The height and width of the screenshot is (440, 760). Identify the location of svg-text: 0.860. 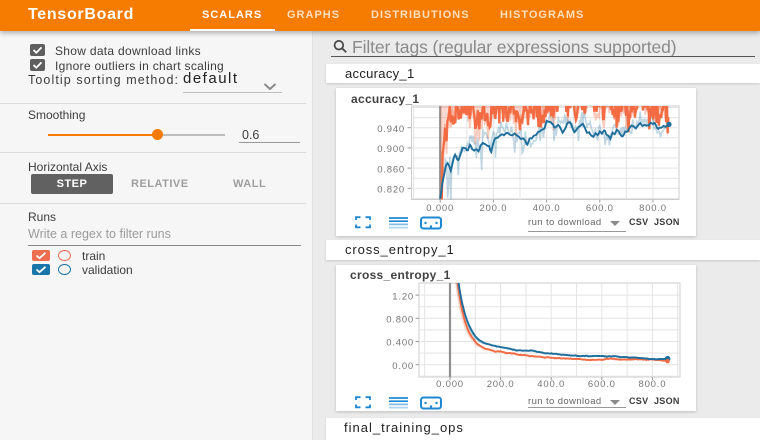
(391, 169).